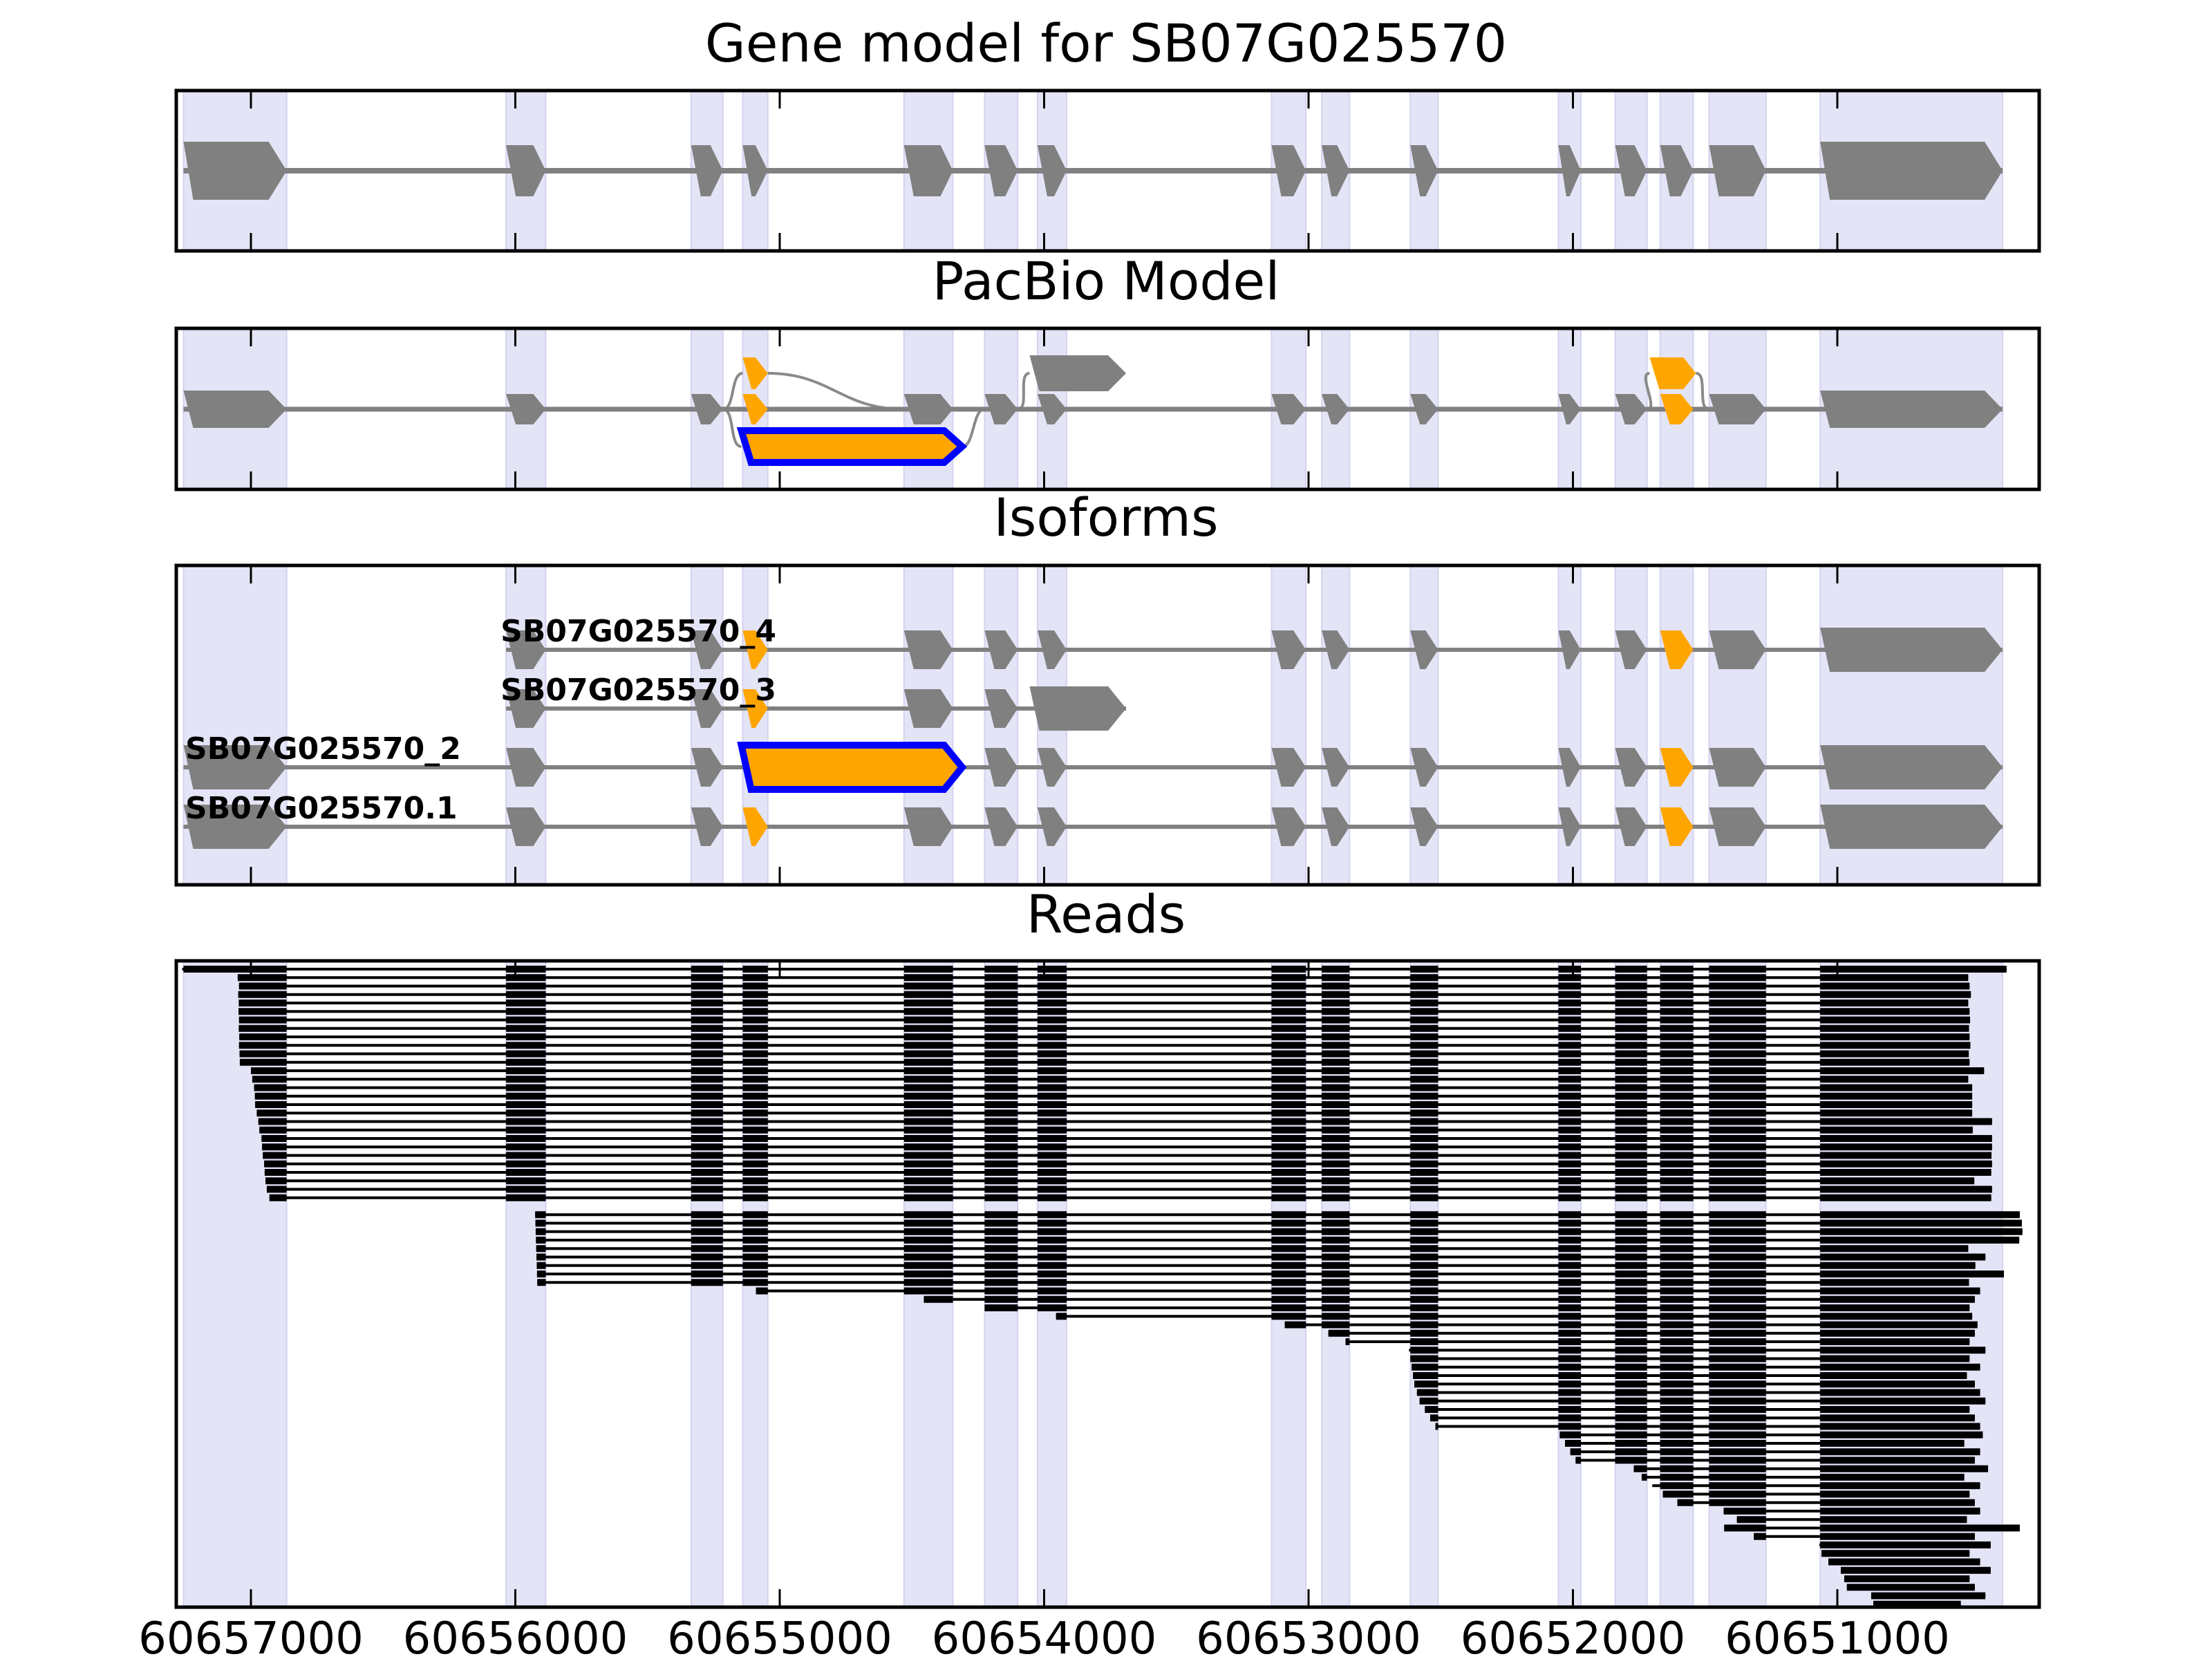 The height and width of the screenshot is (1659, 2212). What do you see at coordinates (235, 1284) in the screenshot?
I see `exon-highlight-band` at bounding box center [235, 1284].